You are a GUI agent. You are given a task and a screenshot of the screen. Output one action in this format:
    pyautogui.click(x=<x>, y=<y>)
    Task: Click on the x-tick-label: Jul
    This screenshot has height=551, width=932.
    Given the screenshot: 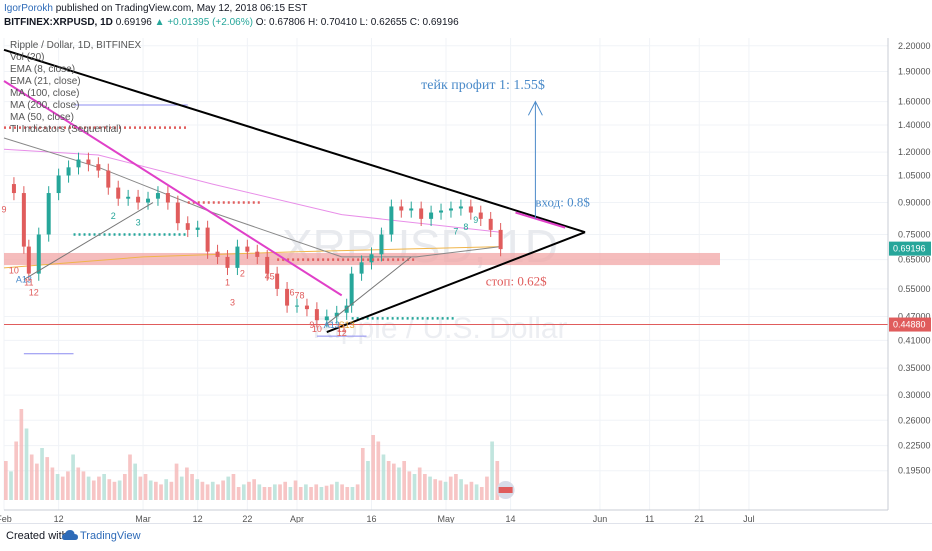 What is the action you would take?
    pyautogui.click(x=749, y=518)
    